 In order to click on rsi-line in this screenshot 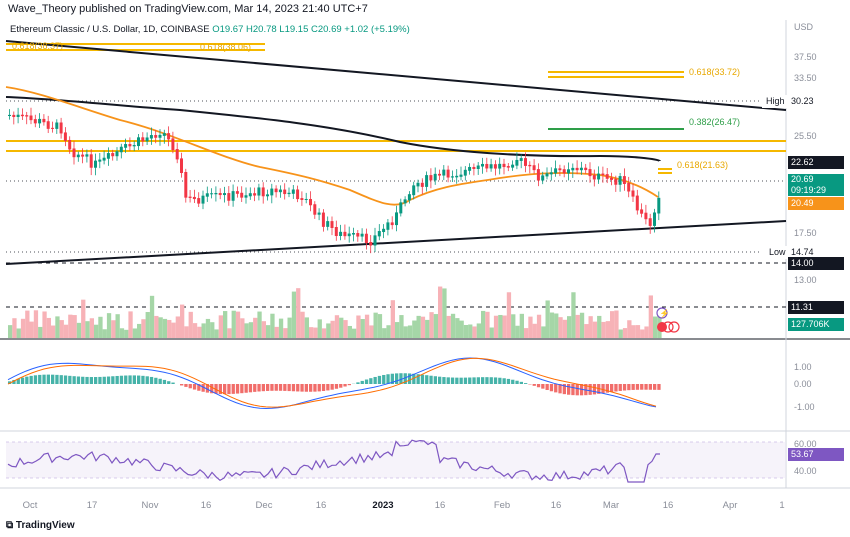, I will do `click(333, 461)`.